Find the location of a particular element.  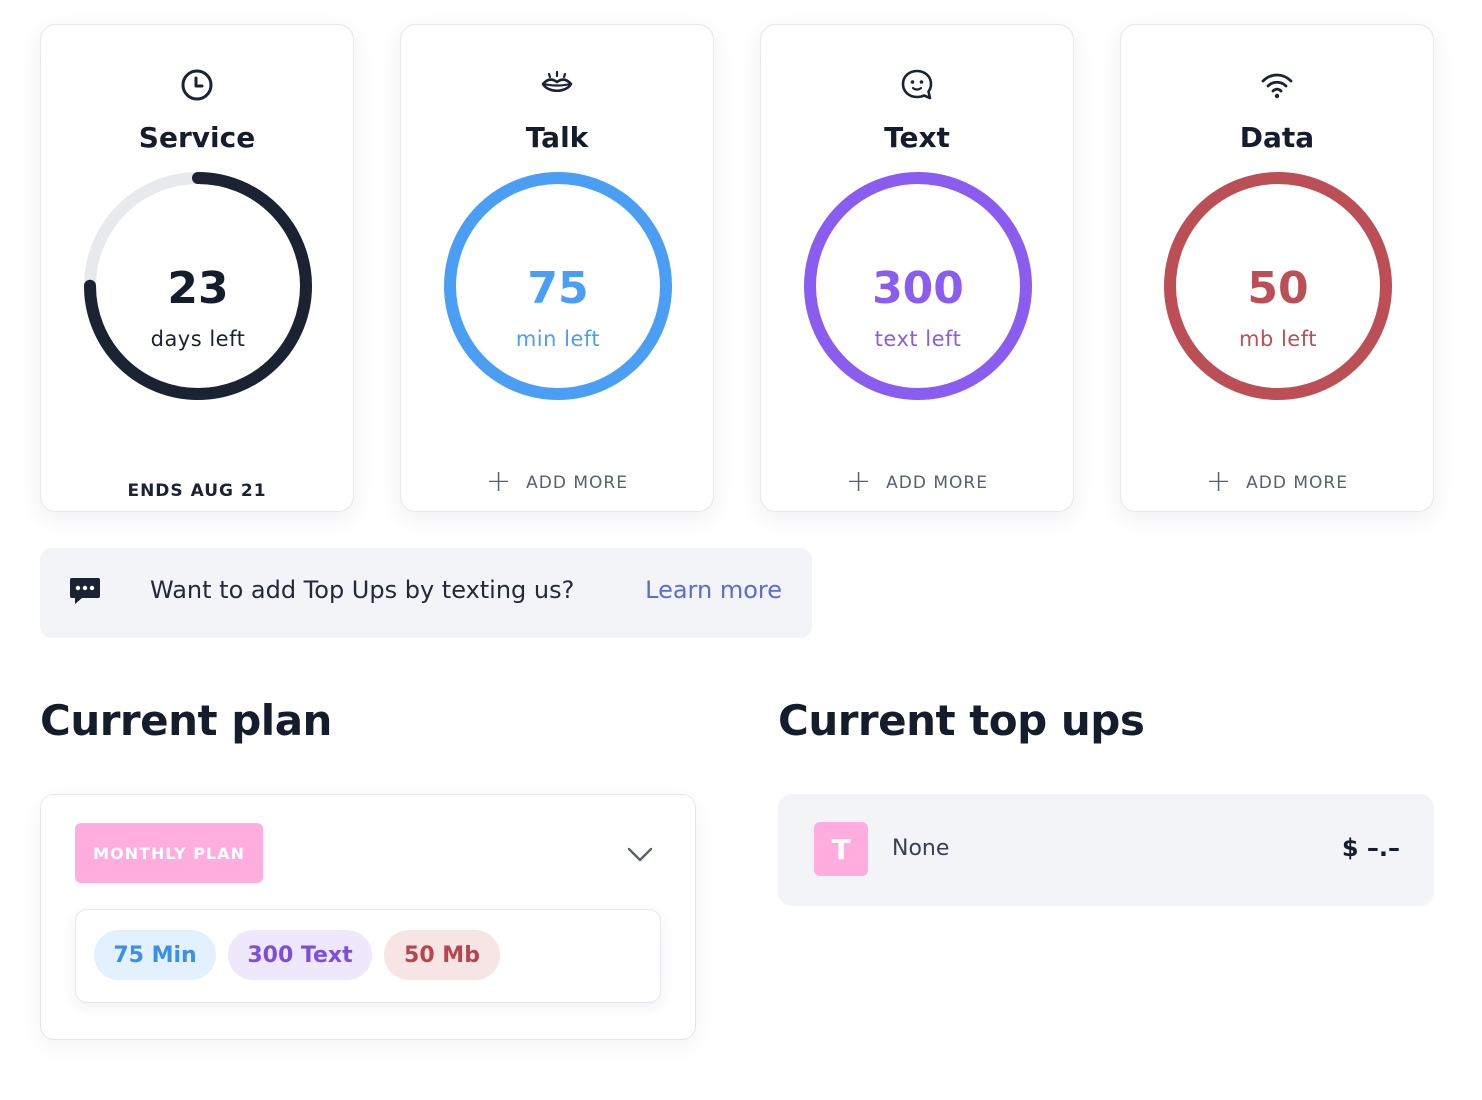

service-card: Service 23 days left ENDS AUG 21 is located at coordinates (197, 268).